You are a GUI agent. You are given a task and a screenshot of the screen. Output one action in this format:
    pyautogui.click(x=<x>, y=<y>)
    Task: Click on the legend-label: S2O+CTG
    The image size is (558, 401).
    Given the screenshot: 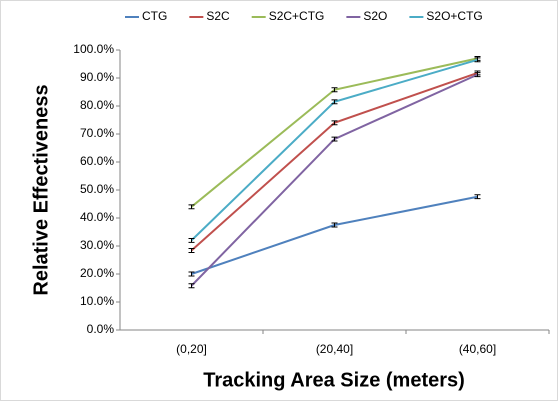 What is the action you would take?
    pyautogui.click(x=454, y=16)
    